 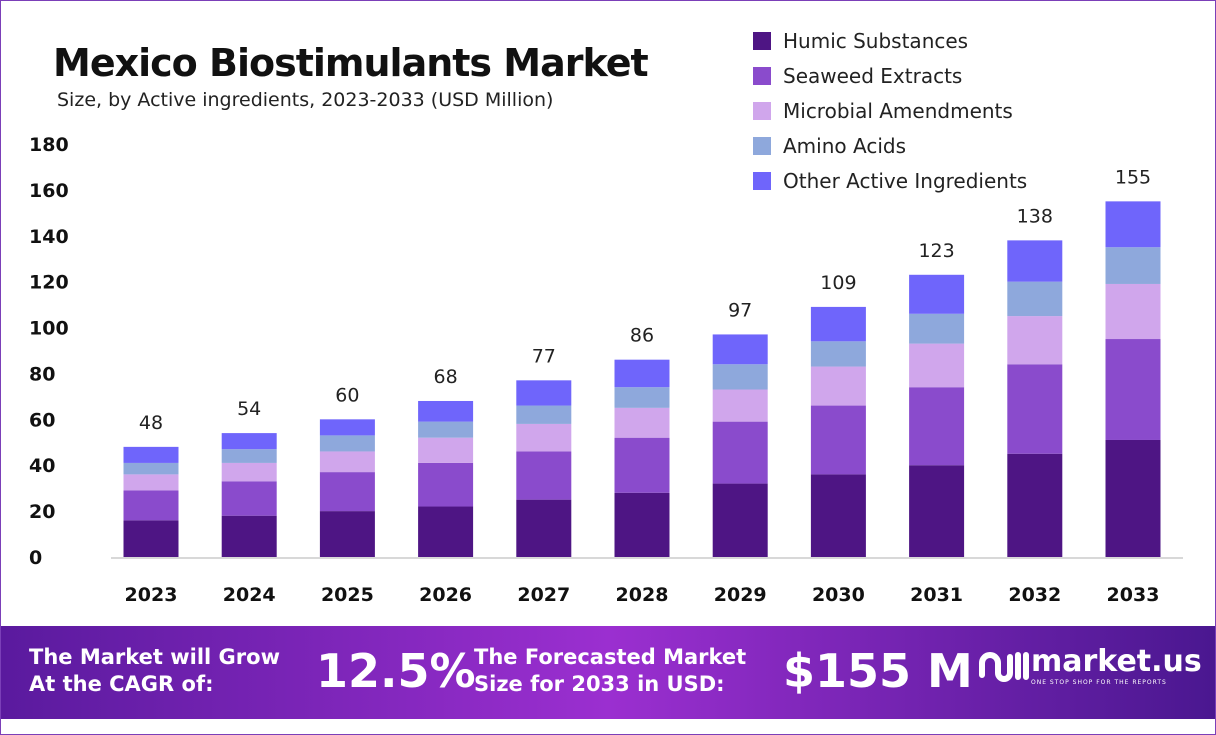 I want to click on legend-item: Other Active Ingredients, so click(x=890, y=180).